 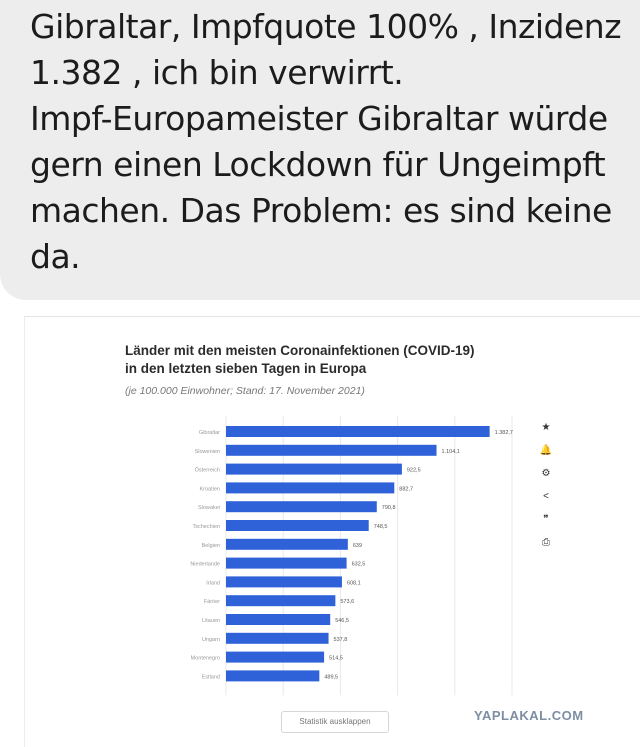 I want to click on bell-icon: 🔔, so click(x=546, y=450).